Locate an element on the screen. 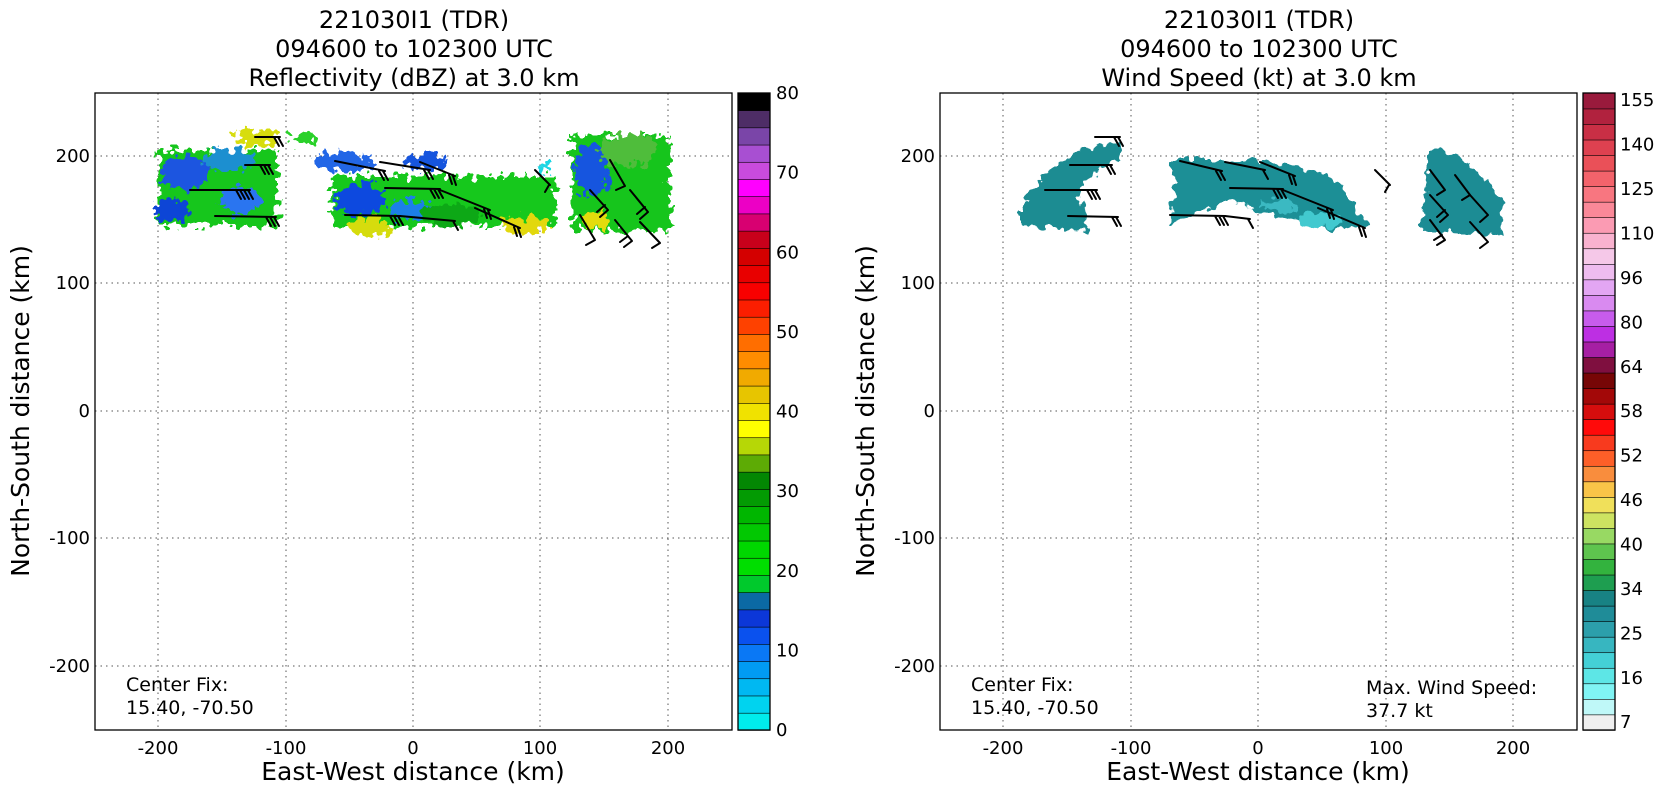  reflectivity-colorbar-ticks: 0 10 20 30 40 50 60 70 80 is located at coordinates (787, 412).